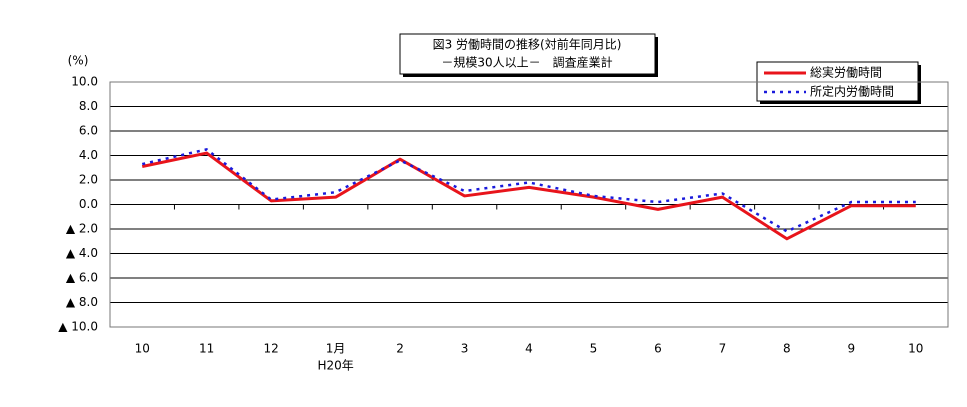 Image resolution: width=967 pixels, height=407 pixels. I want to click on x-tick-label: 9, so click(851, 349).